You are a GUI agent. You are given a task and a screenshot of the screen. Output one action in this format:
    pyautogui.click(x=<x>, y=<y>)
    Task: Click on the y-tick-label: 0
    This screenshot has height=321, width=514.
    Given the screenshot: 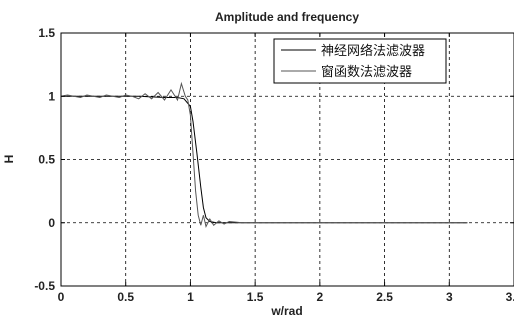 What is the action you would take?
    pyautogui.click(x=51, y=223)
    